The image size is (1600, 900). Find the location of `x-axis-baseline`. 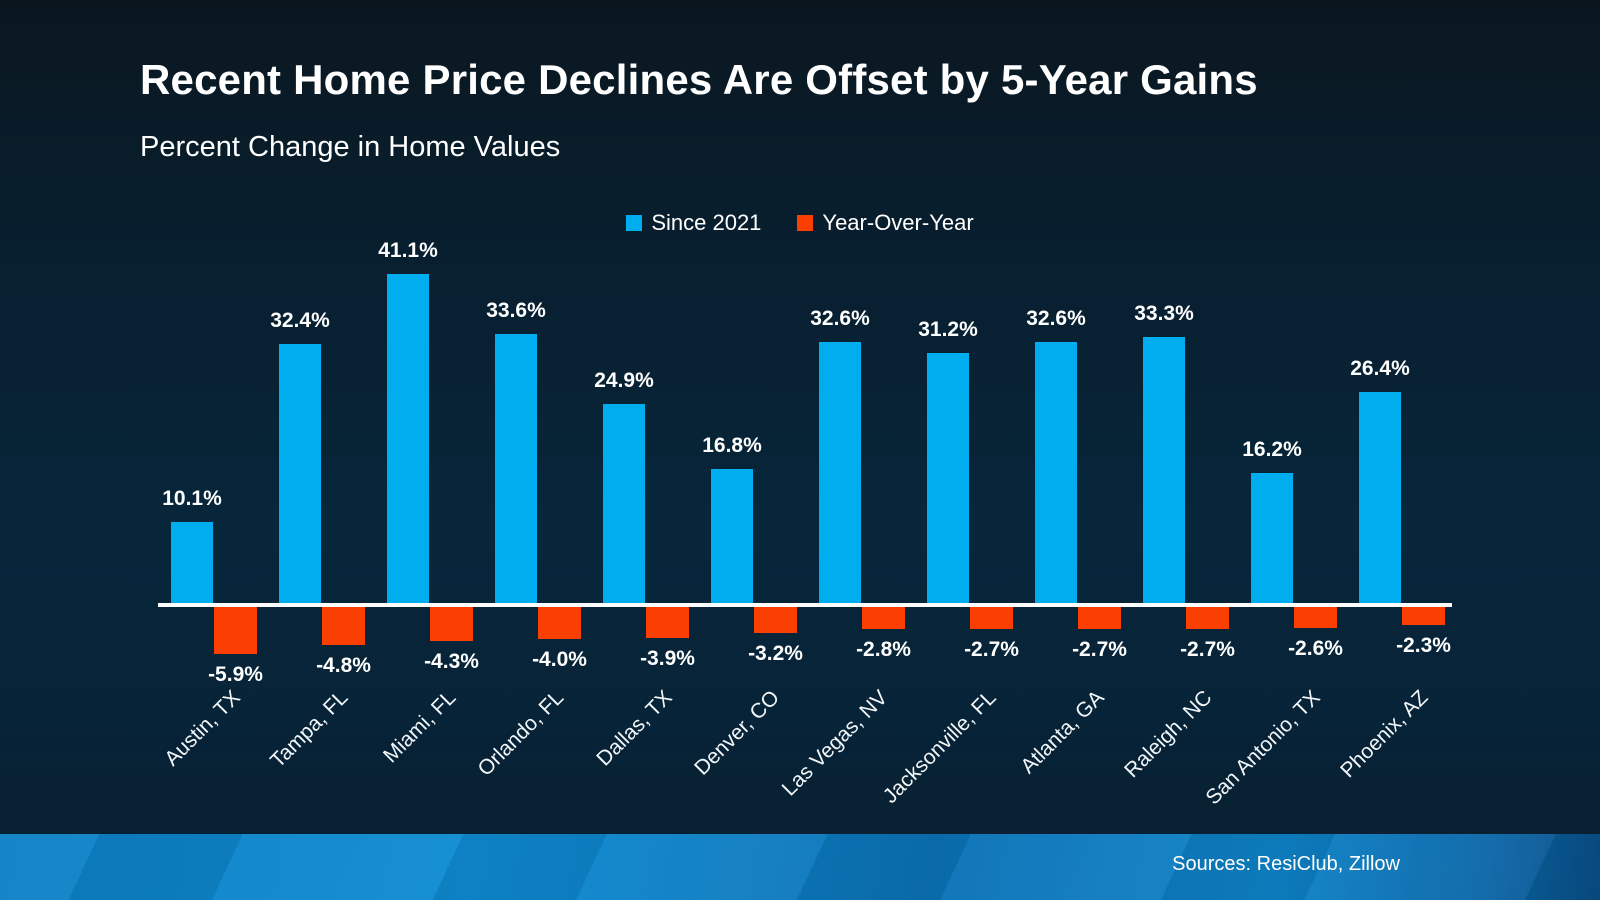

x-axis-baseline is located at coordinates (805, 605).